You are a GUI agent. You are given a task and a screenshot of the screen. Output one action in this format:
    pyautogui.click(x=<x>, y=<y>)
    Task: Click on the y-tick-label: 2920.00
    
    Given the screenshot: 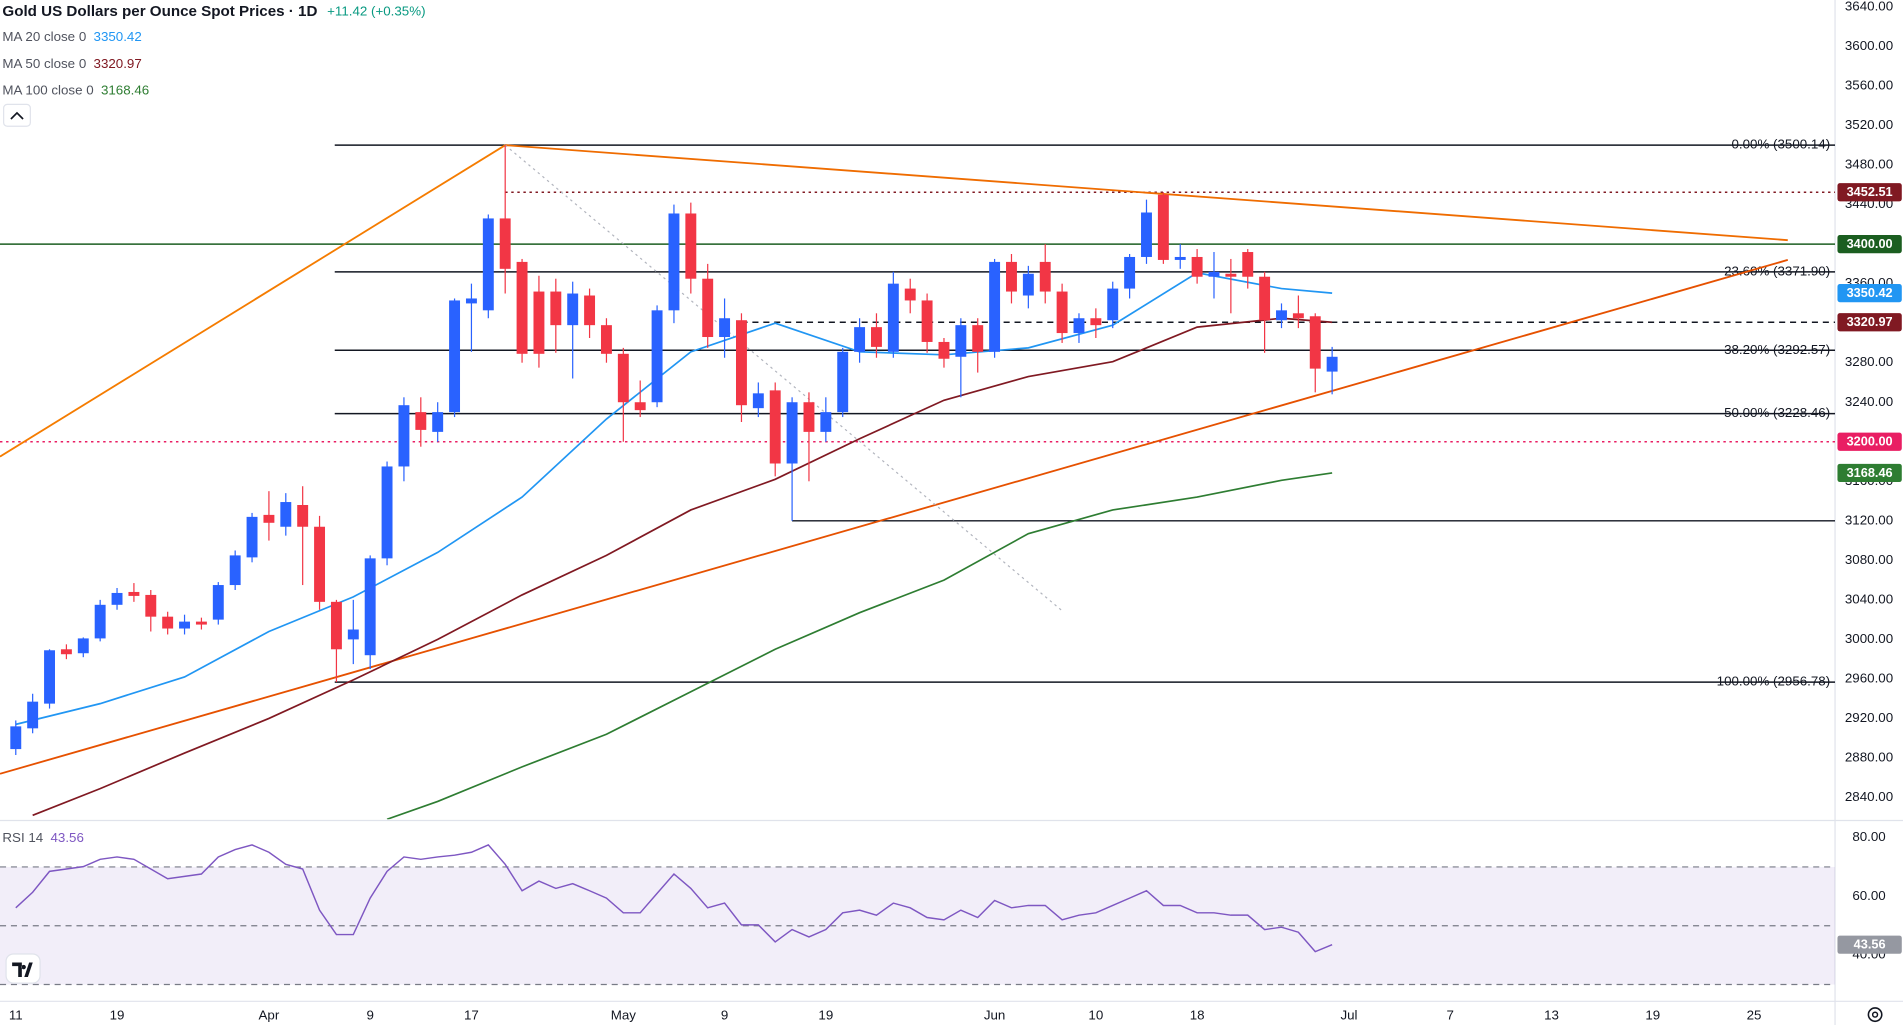 What is the action you would take?
    pyautogui.click(x=1869, y=717)
    